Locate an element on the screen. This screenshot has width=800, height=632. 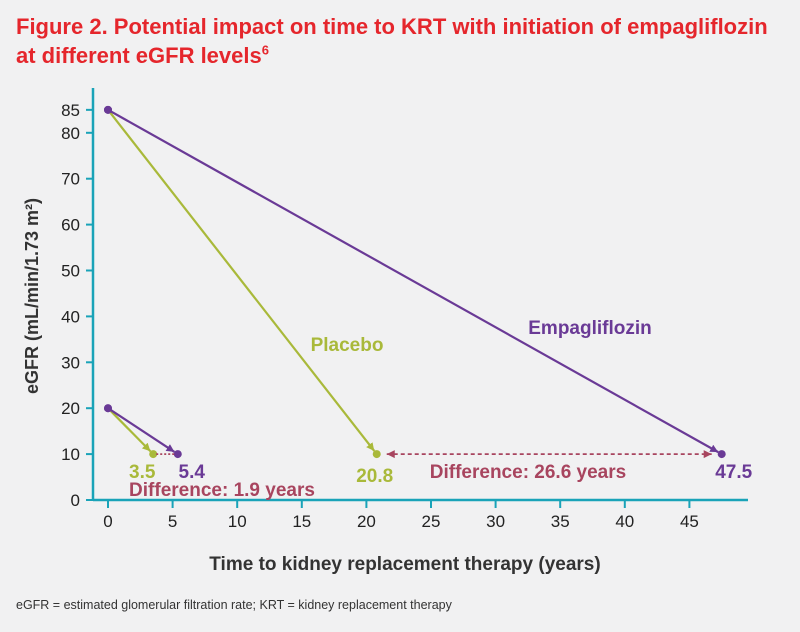
figure-title-reference: 6 is located at coordinates (265, 50).